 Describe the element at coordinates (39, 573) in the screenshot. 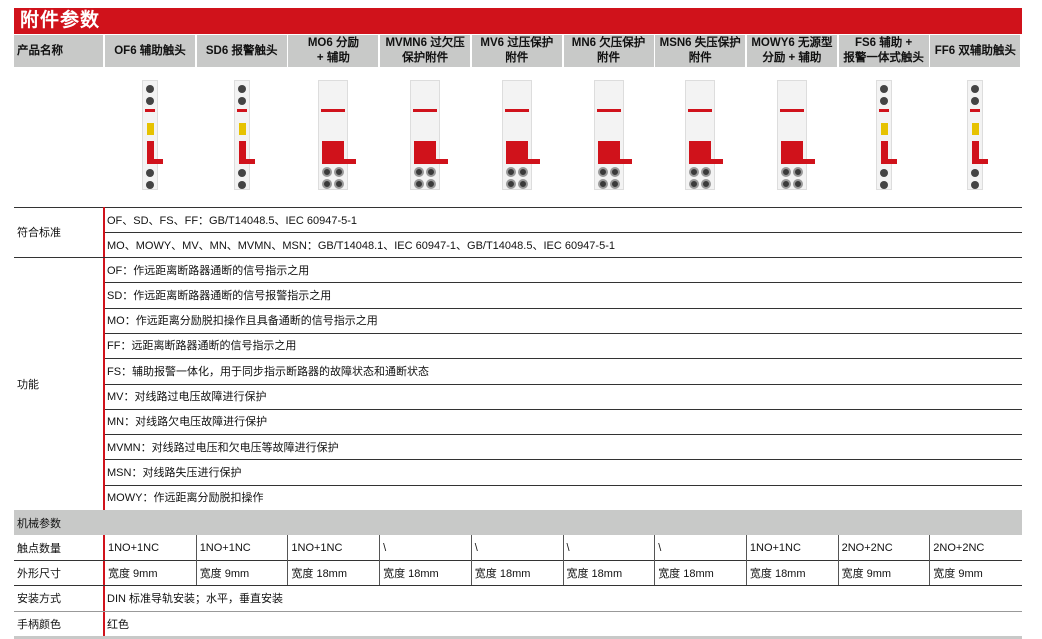

I see `size-label: 外形尺寸` at that location.